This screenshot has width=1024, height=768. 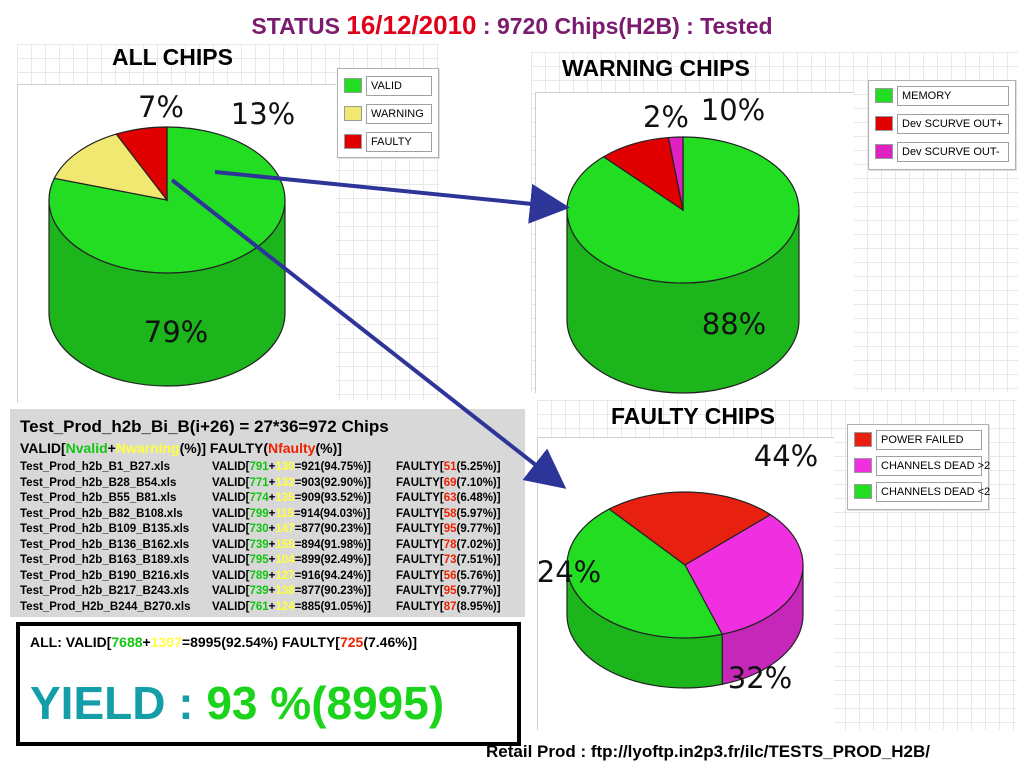 I want to click on row-valid-count: 791, so click(x=259, y=467).